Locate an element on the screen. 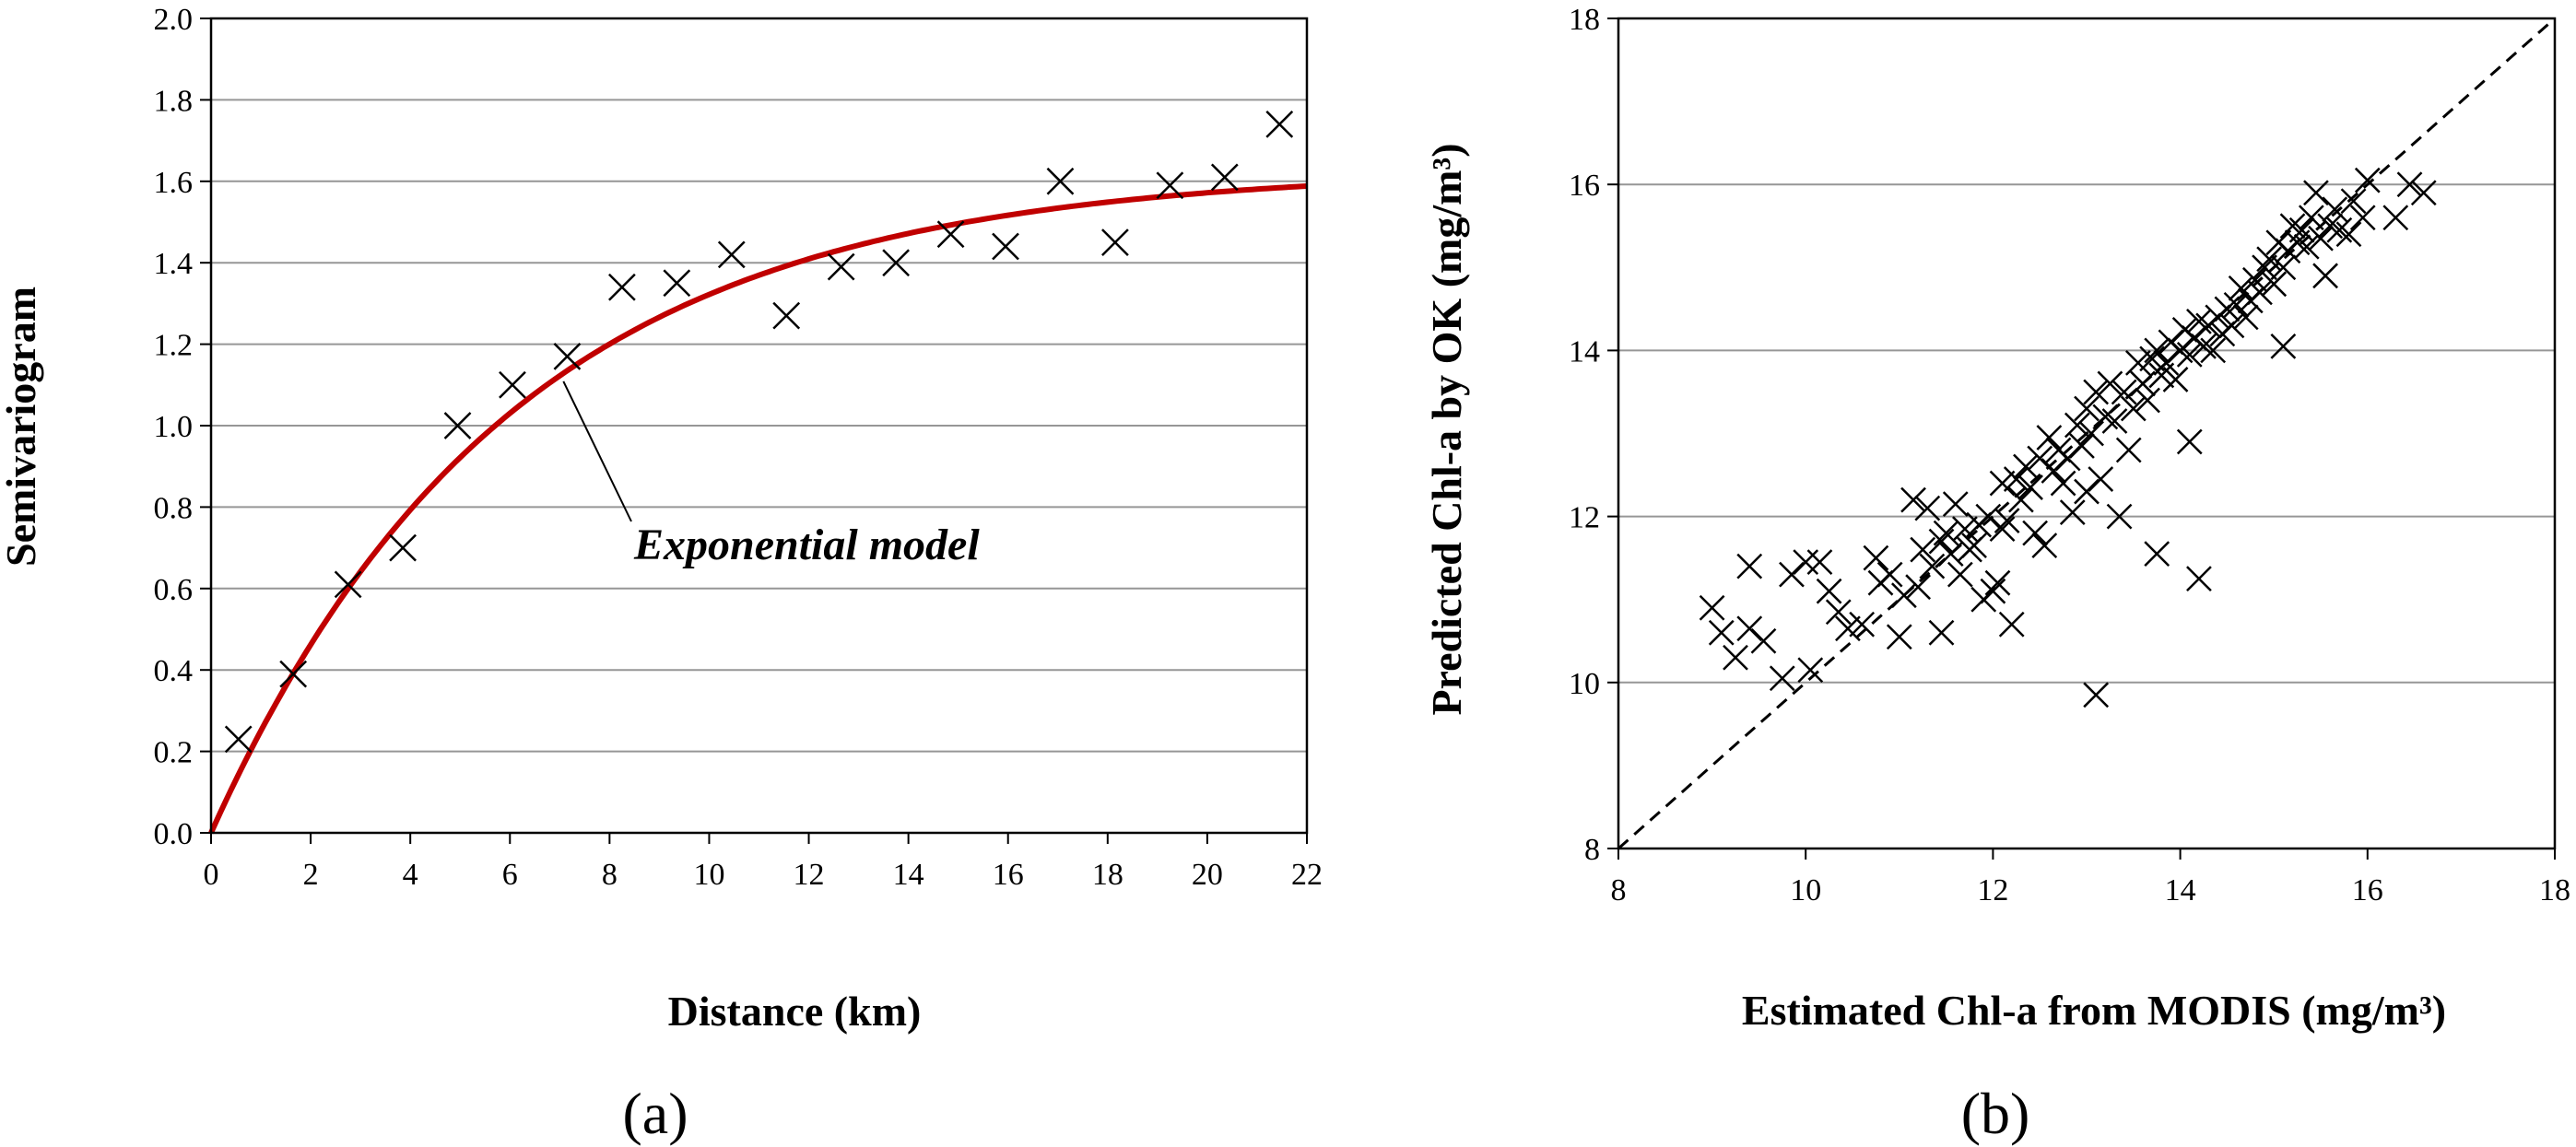  b-y-tick-label: 12 is located at coordinates (1585, 518).